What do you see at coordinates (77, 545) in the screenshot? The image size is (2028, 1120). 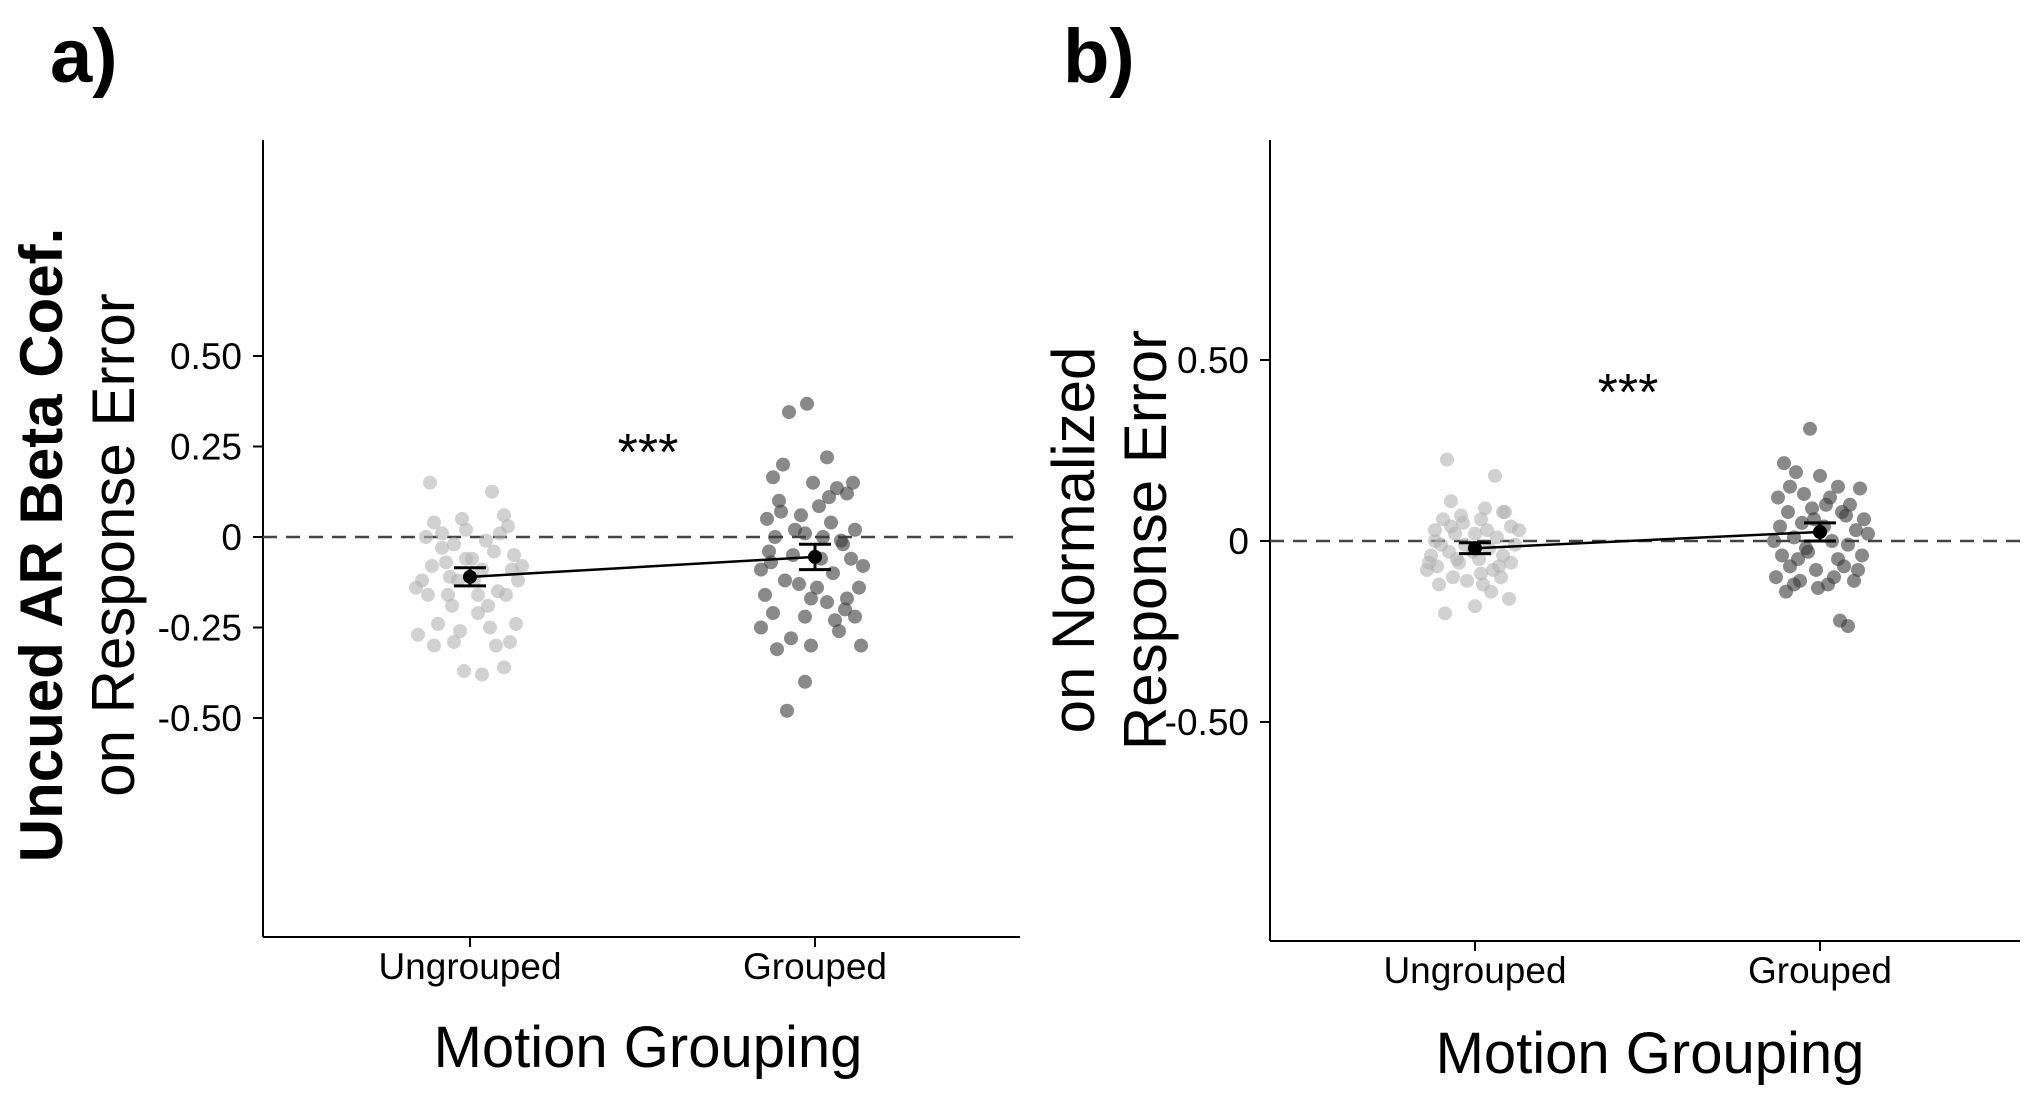 I see `panel-a-ylabel: Uncued AR Beta Coef. on Response Error` at bounding box center [77, 545].